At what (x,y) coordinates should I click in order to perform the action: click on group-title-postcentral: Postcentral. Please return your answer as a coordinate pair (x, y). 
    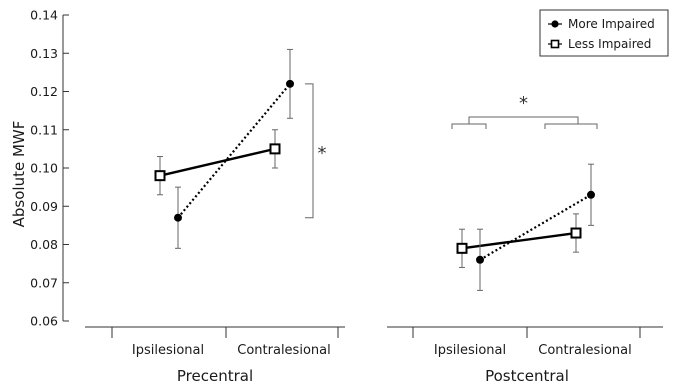
    Looking at the image, I should click on (527, 376).